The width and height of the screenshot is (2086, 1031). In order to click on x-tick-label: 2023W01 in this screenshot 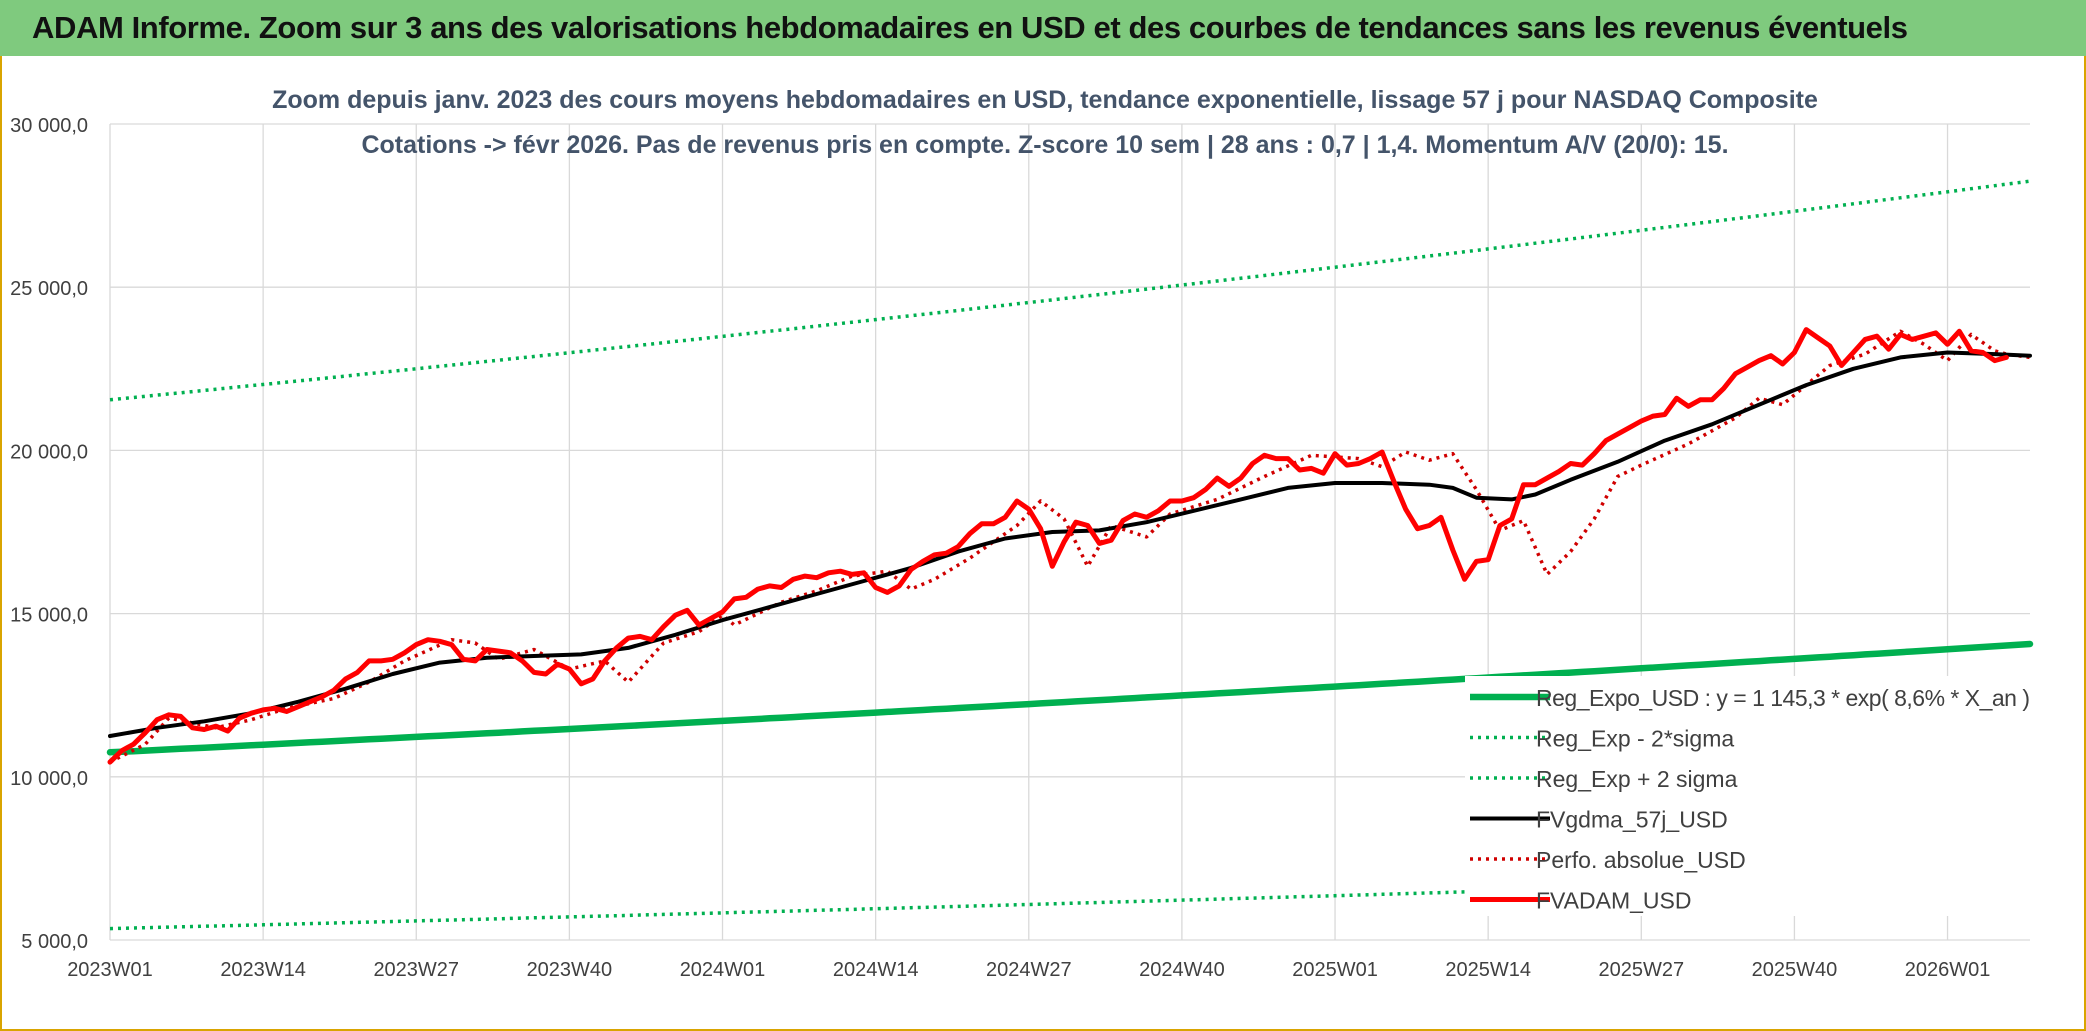, I will do `click(110, 970)`.